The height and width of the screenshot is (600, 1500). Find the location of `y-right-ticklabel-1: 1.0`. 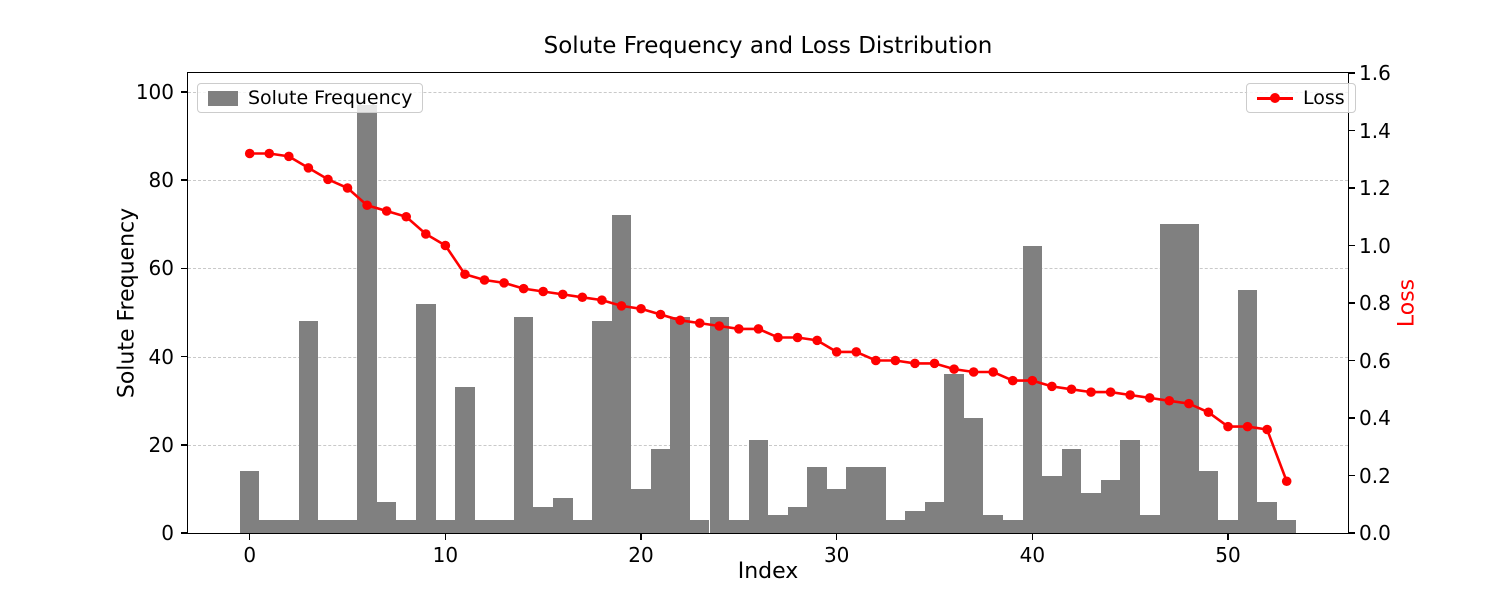

y-right-ticklabel-1: 1.0 is located at coordinates (1375, 245).